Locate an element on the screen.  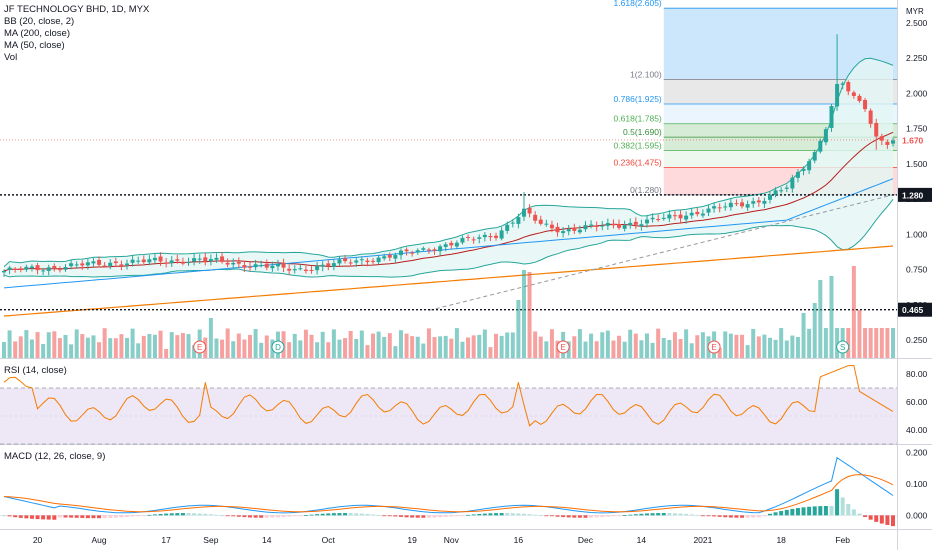
x-tick-label: 20 is located at coordinates (38, 540).